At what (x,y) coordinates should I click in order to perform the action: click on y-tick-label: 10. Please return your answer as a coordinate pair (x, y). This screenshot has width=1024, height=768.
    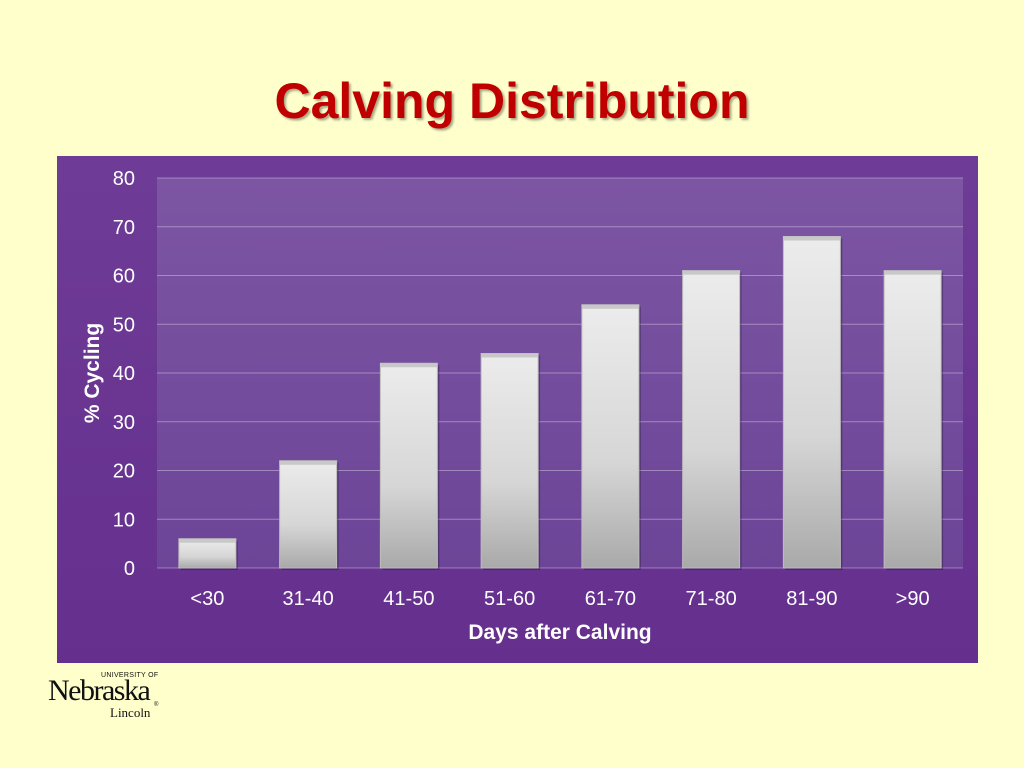
    Looking at the image, I should click on (124, 520).